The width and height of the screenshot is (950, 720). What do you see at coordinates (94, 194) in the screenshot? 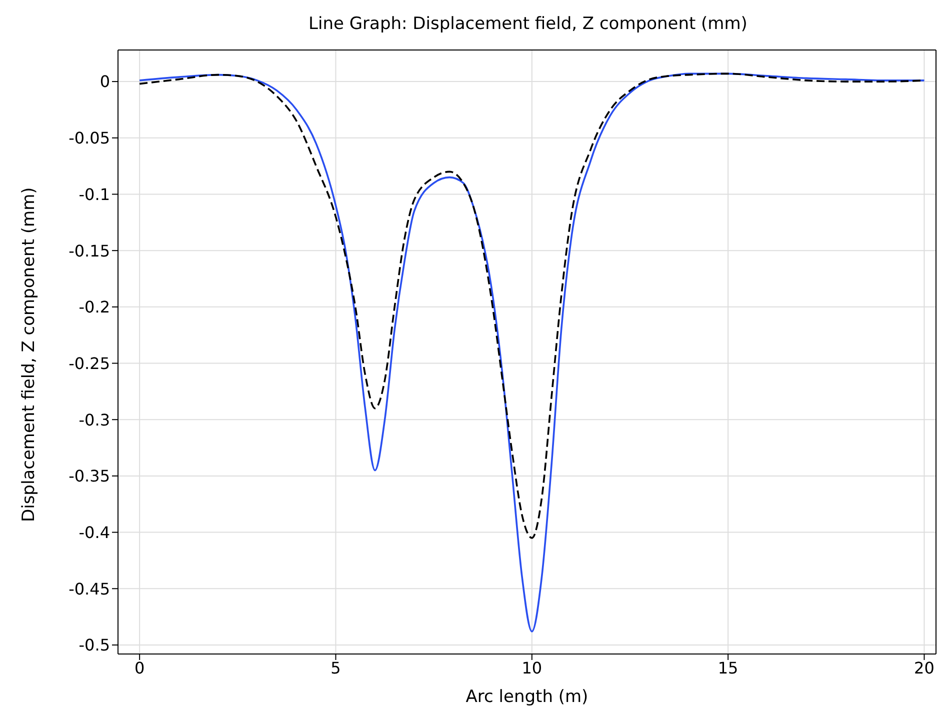
I see `y-tick-label: -0.1` at bounding box center [94, 194].